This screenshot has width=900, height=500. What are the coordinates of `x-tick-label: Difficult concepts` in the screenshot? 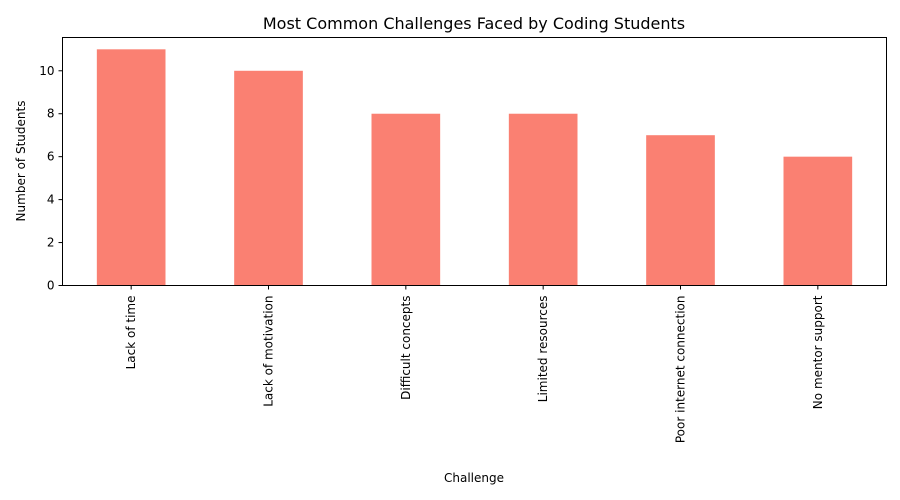 It's located at (406, 348).